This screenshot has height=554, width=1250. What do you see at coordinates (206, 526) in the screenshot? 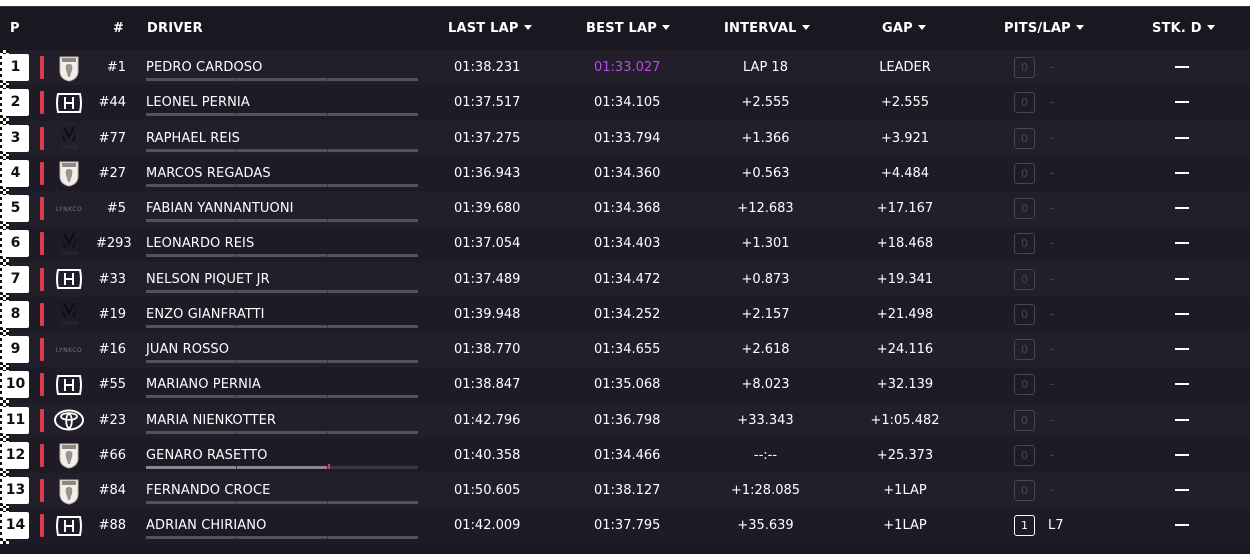
I see `driver-name: ADRIAN CHIRIANO` at bounding box center [206, 526].